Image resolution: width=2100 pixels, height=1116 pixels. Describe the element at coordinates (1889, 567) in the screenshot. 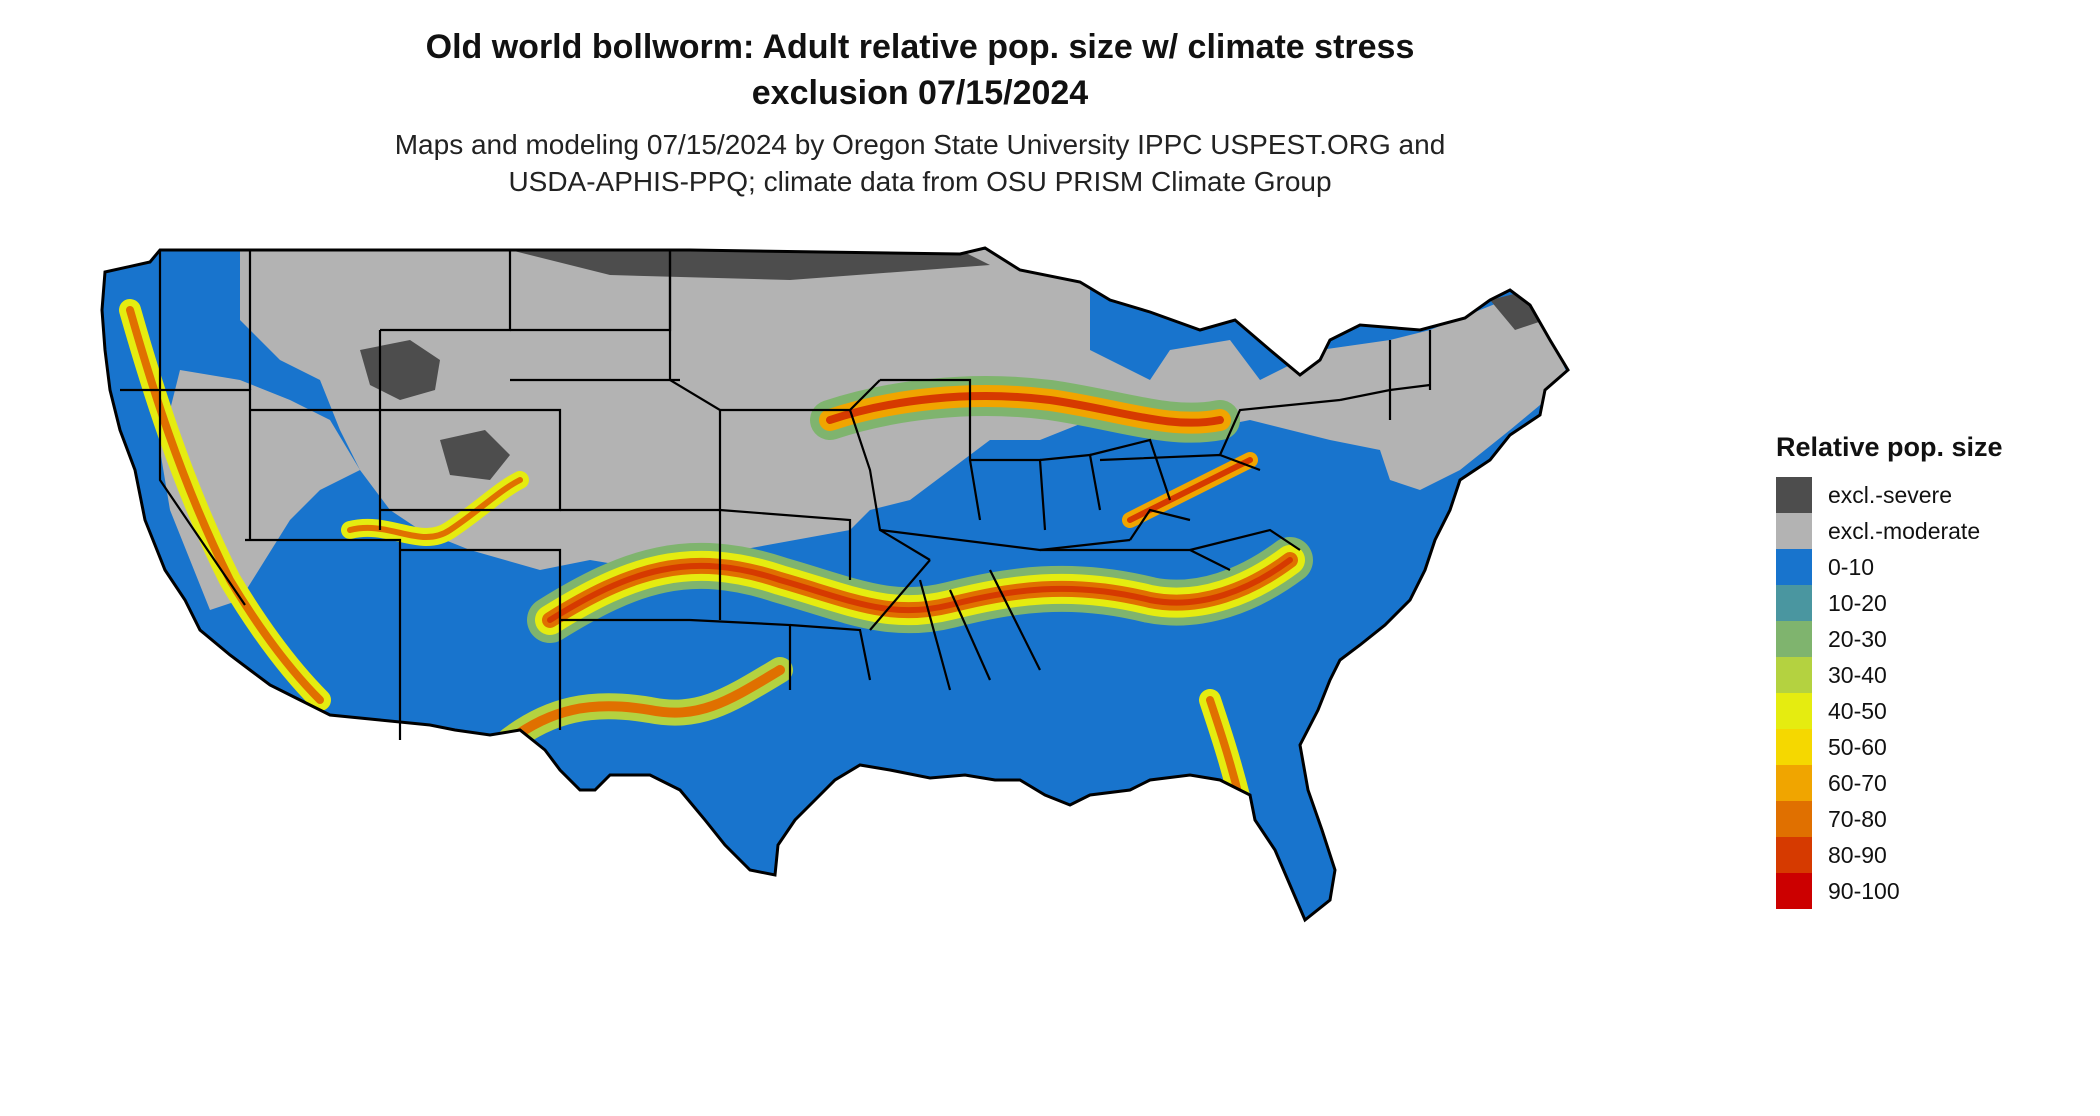

I see `legend-item: 0-10` at that location.